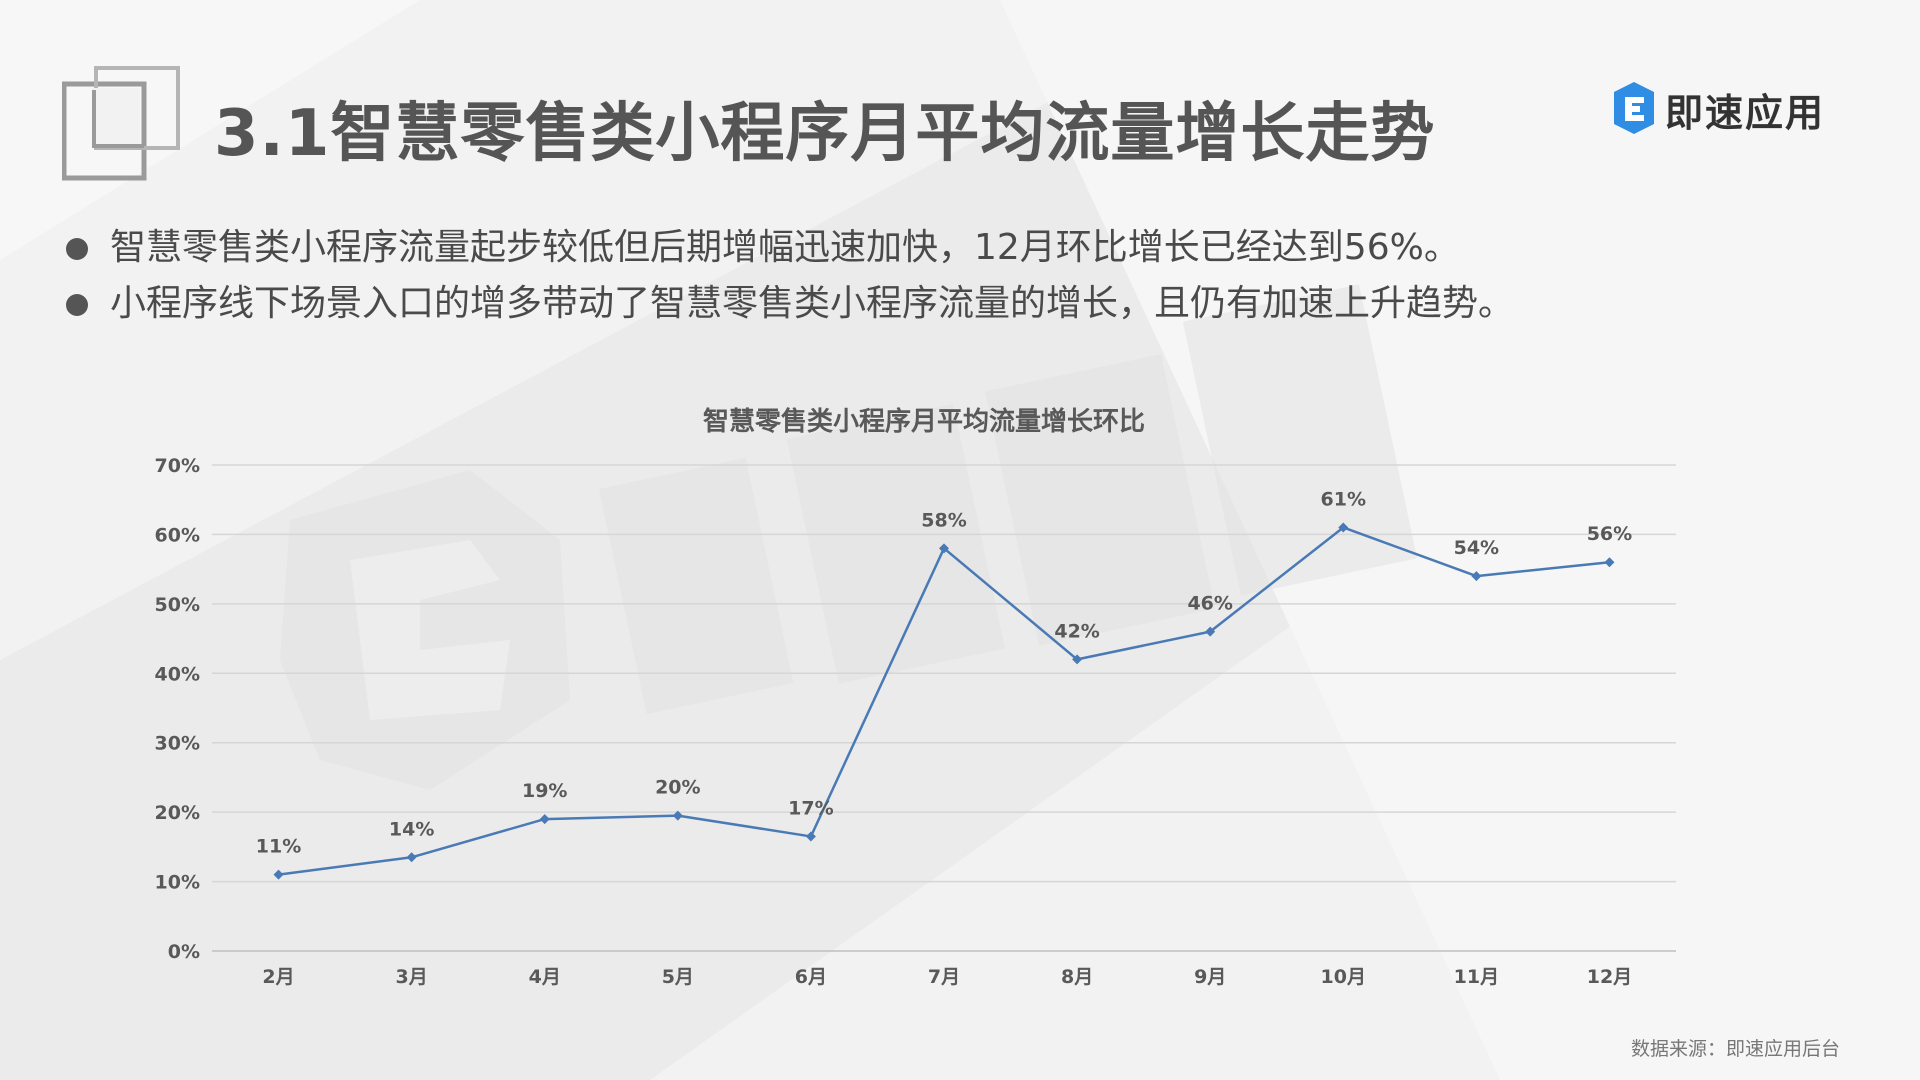 This screenshot has width=1920, height=1080. Describe the element at coordinates (177, 466) in the screenshot. I see `y-tick-label: 70%` at that location.